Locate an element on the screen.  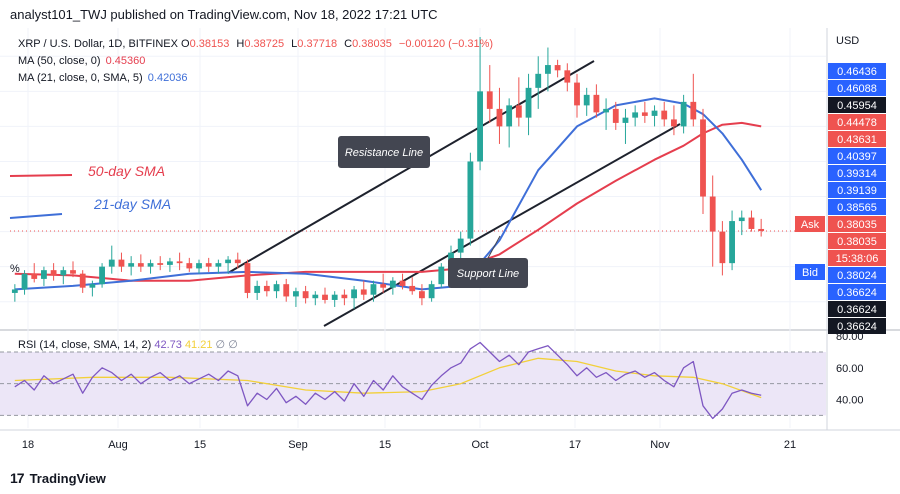
sma50-annotation: 50-day SMA is located at coordinates (126, 171).